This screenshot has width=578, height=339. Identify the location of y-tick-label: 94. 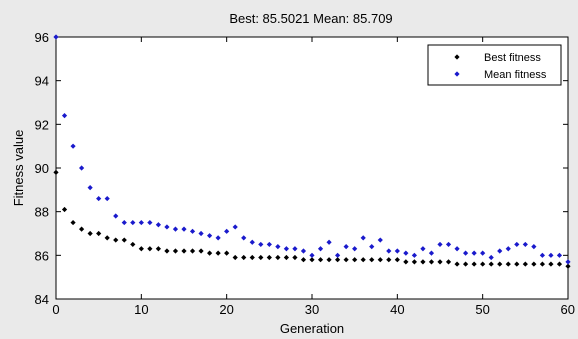
(42, 81).